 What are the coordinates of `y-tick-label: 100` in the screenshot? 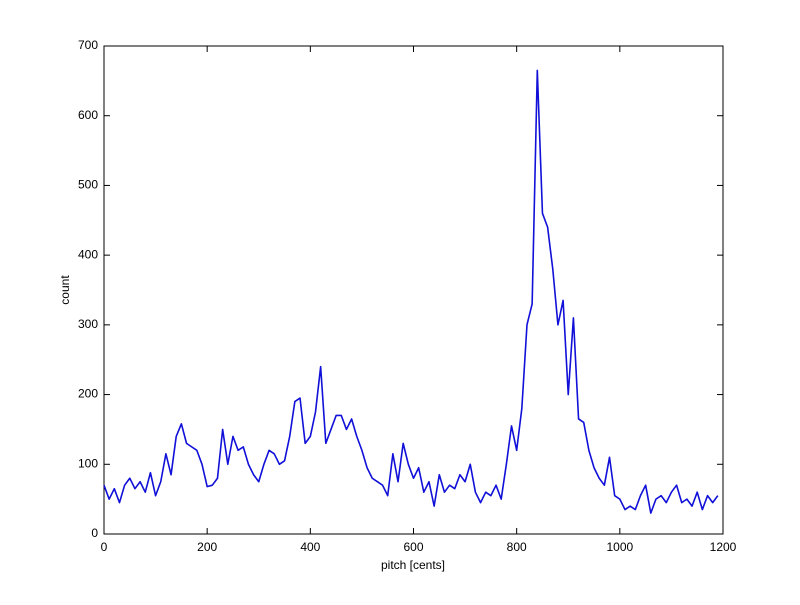 It's located at (88, 463).